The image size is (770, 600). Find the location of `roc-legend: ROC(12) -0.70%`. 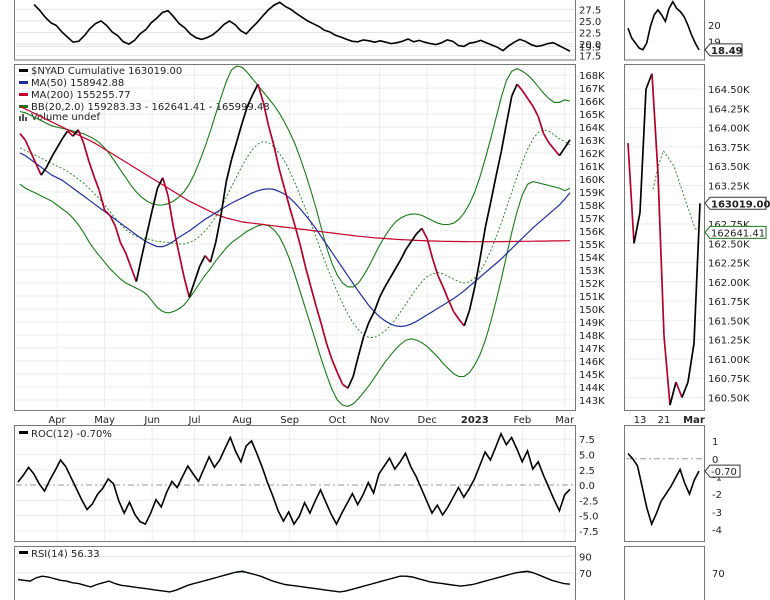

roc-legend: ROC(12) -0.70% is located at coordinates (65, 434).